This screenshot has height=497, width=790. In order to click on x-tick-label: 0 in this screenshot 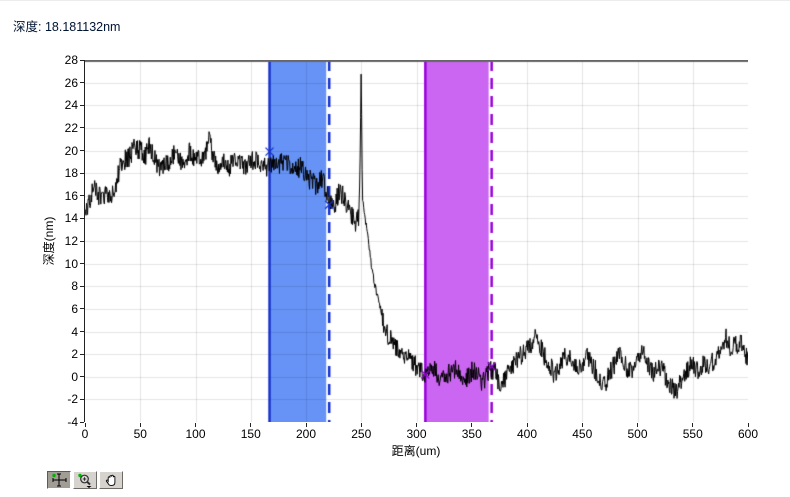, I will do `click(85, 434)`.